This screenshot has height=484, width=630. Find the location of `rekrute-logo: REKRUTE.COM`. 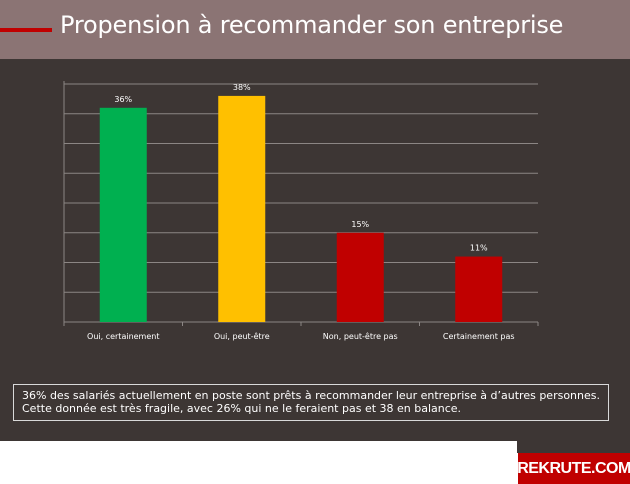

rekrute-logo: REKRUTE.COM is located at coordinates (573, 468).